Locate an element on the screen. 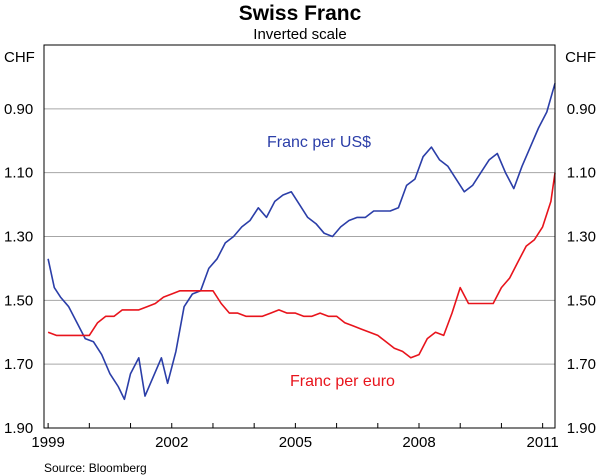 This screenshot has width=600, height=476. y-tick-label-left: 1.30 is located at coordinates (18, 237).